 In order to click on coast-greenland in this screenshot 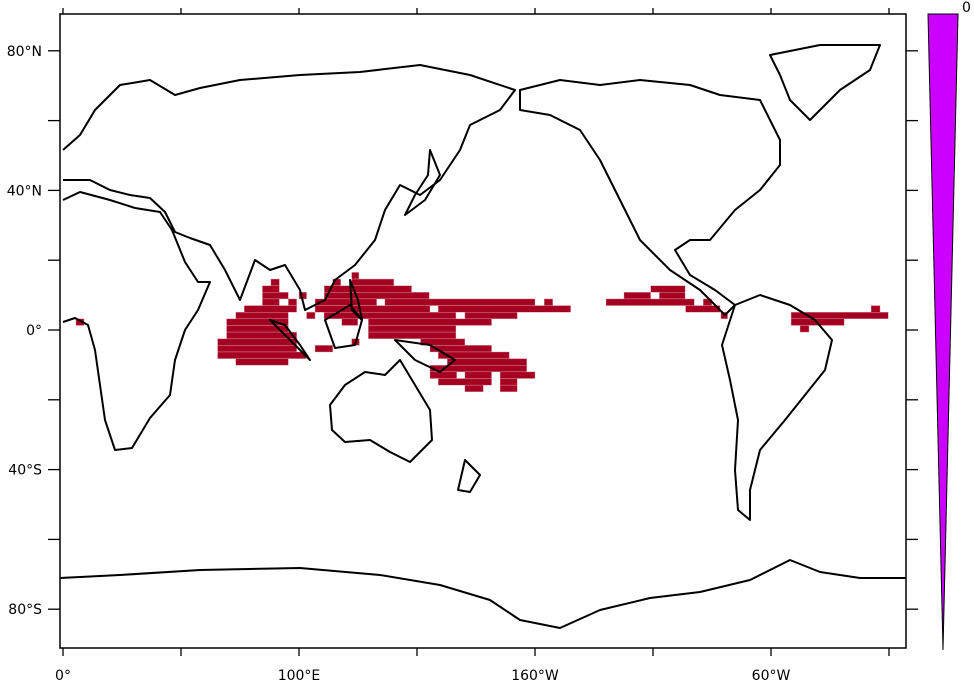, I will do `click(825, 82)`.